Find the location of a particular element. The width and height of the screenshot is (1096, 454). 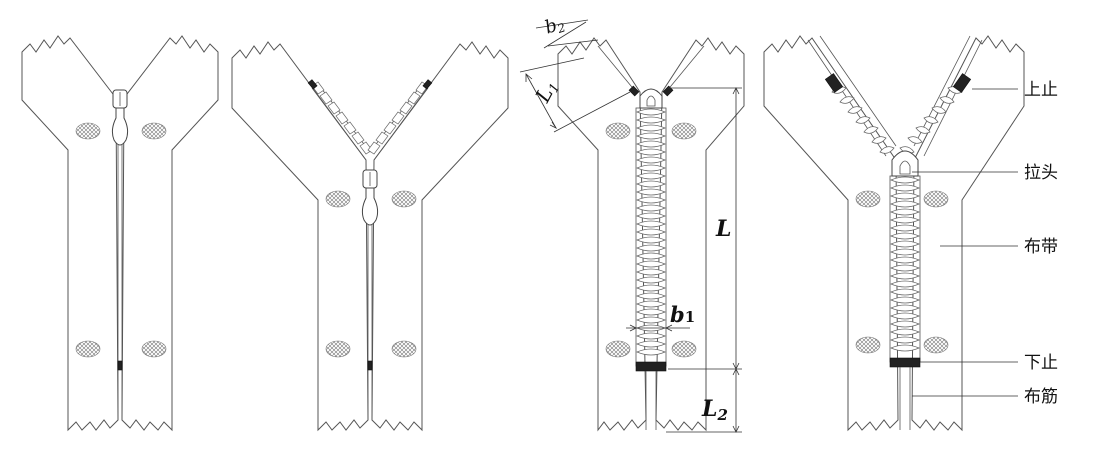

zipper-4-bottom-stop is located at coordinates (905, 362).